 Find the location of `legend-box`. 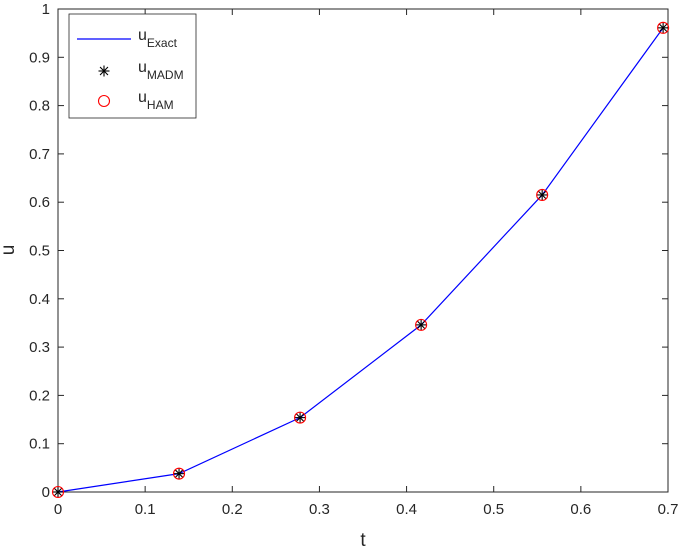

legend-box is located at coordinates (132, 66).